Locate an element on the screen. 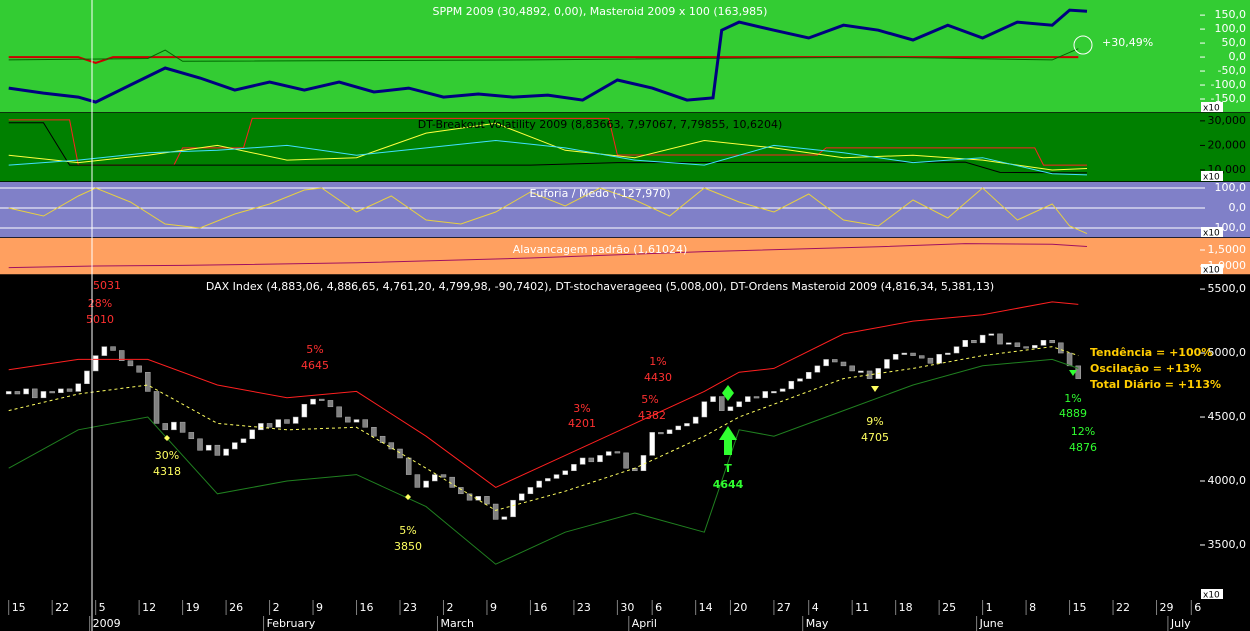 This screenshot has width=1250, height=631. month-label: April is located at coordinates (644, 623).